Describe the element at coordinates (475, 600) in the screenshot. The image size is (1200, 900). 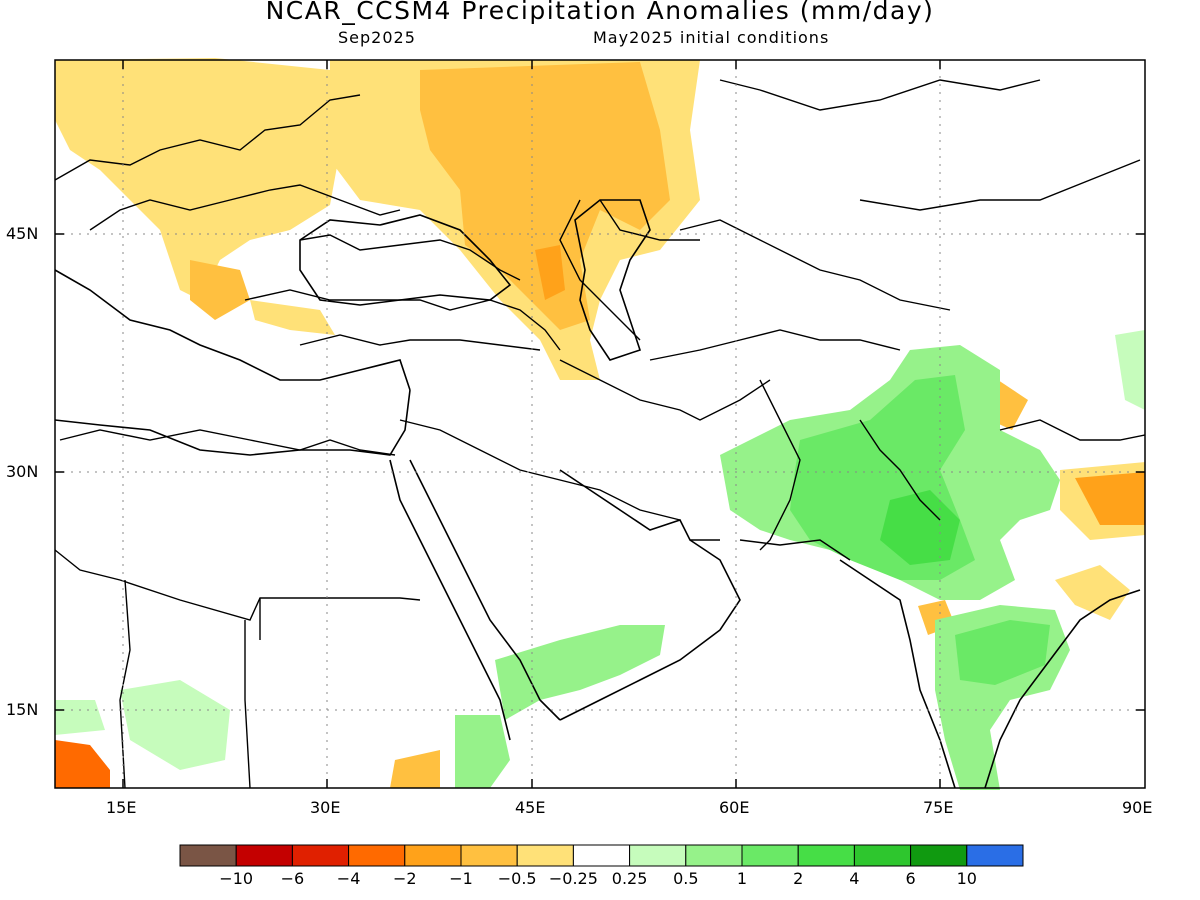
I see `red-sea-coast` at that location.